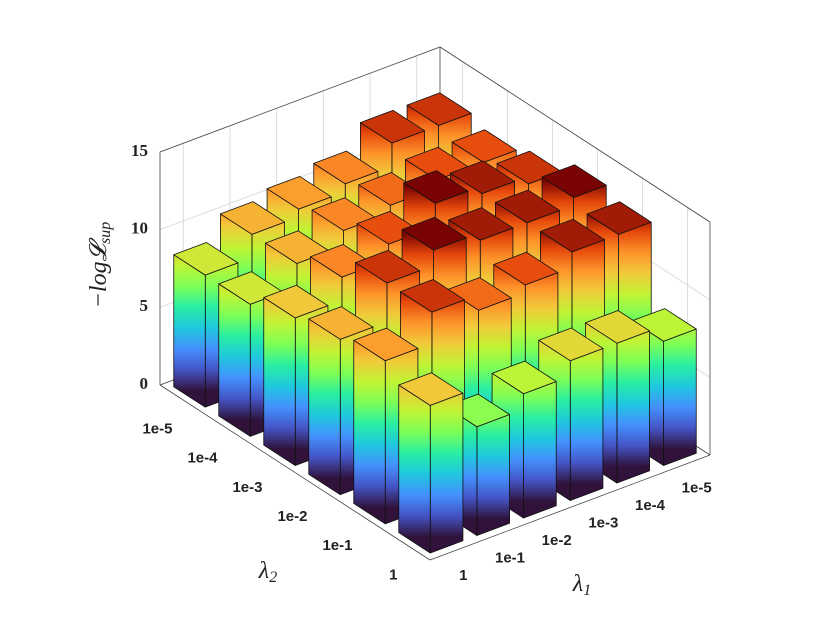 Image resolution: width=840 pixels, height=630 pixels. I want to click on y-tick-label: 1e-4, so click(202, 458).